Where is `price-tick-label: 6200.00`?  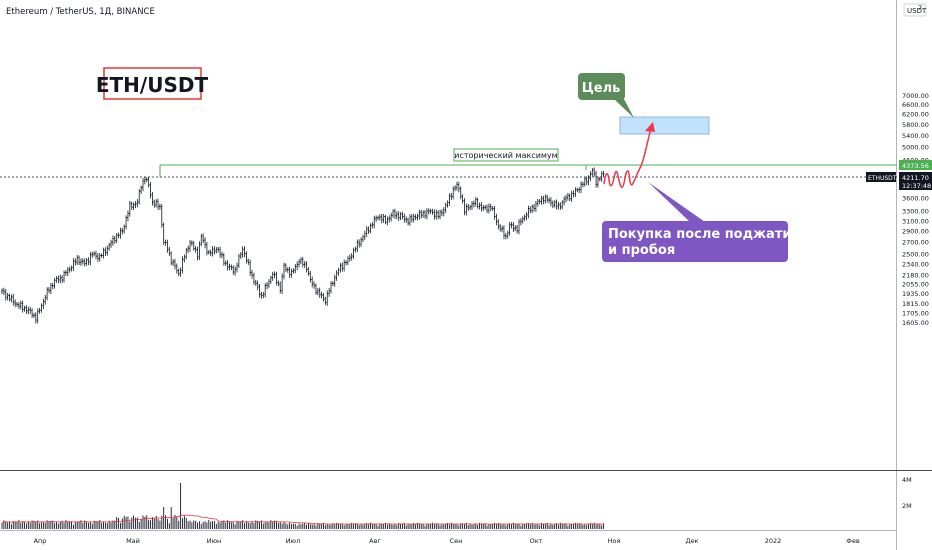
price-tick-label: 6200.00 is located at coordinates (915, 115).